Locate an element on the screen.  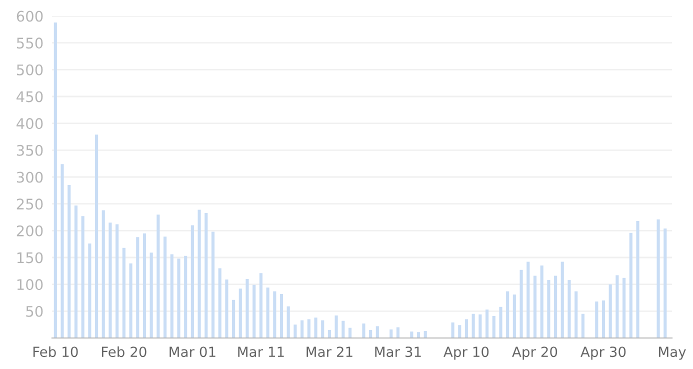
x-tick-label: Apr 10 is located at coordinates (466, 353).